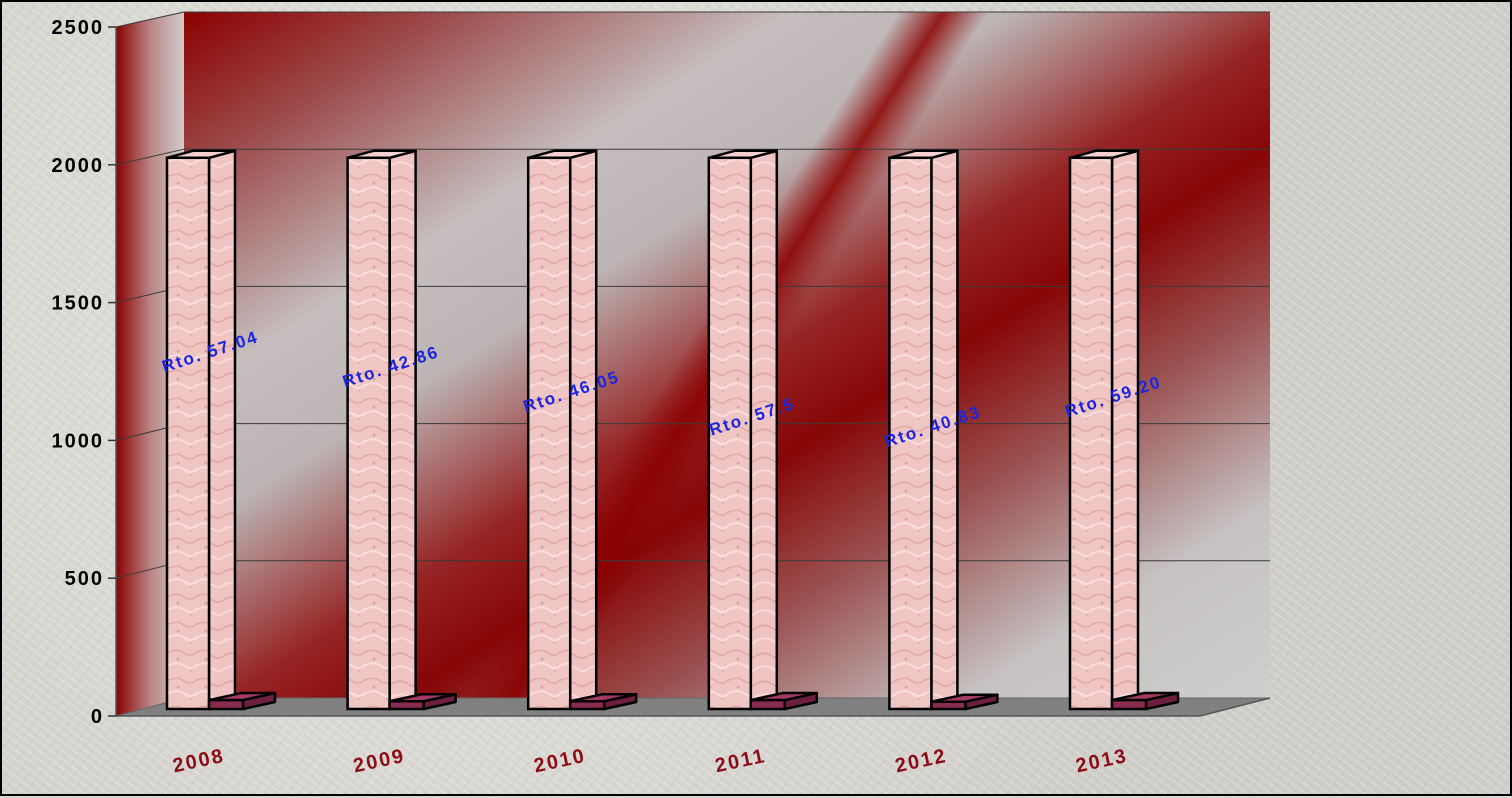  Describe the element at coordinates (583, 430) in the screenshot. I see `bar-2010-primary-side` at that location.